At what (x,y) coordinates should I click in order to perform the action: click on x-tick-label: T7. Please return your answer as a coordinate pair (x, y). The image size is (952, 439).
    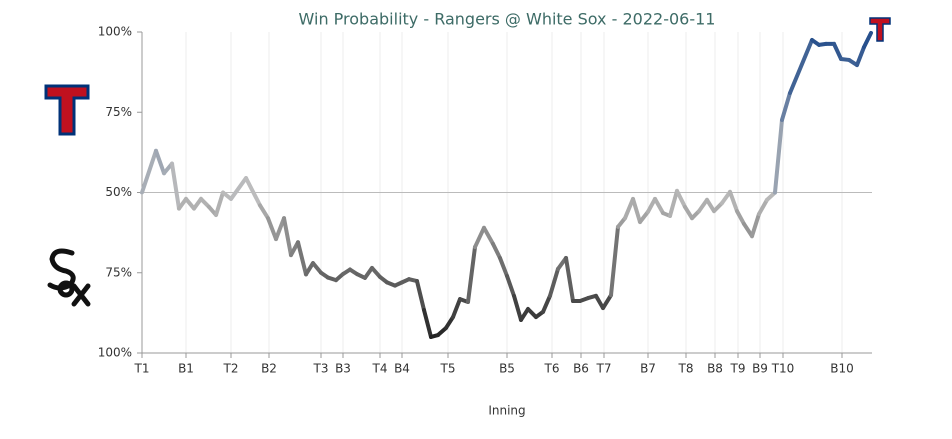
    Looking at the image, I should click on (604, 369).